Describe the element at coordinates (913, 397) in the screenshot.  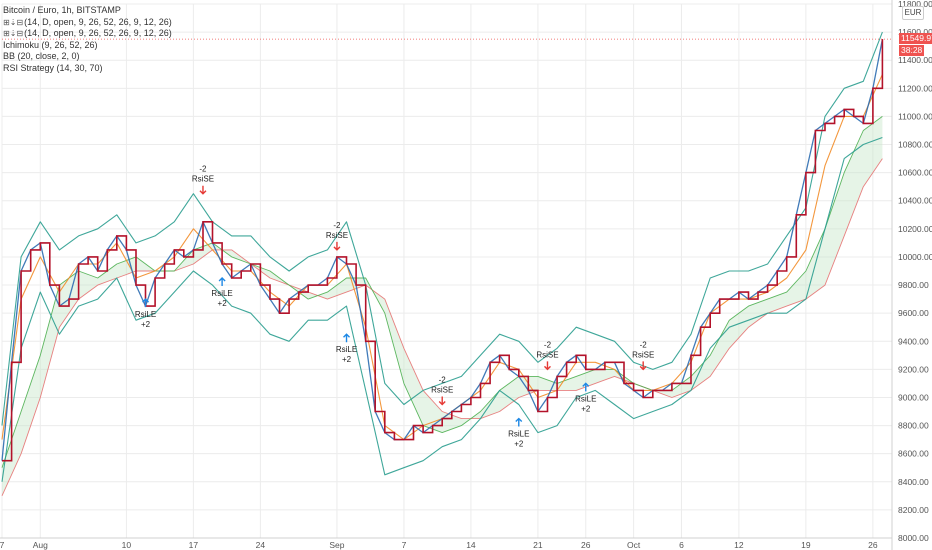
I see `y-tick-label: 9000.00` at that location.